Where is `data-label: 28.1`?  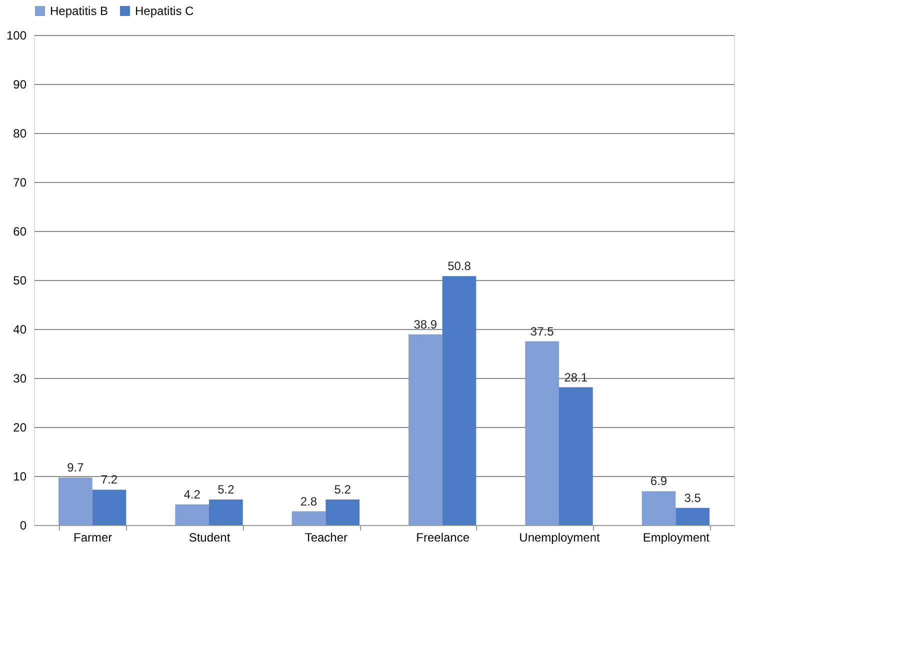 data-label: 28.1 is located at coordinates (576, 377).